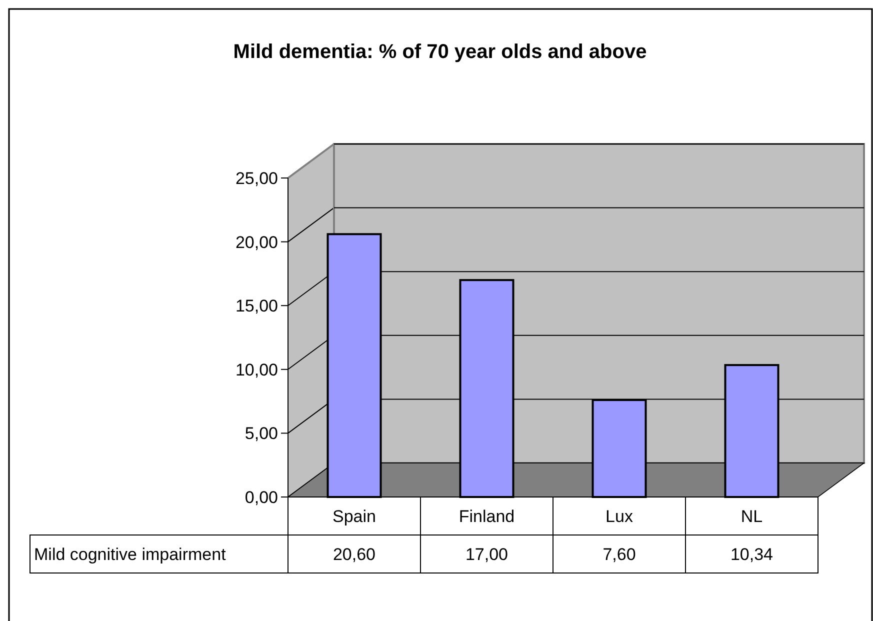  What do you see at coordinates (486, 516) in the screenshot?
I see `x-tick-label: Finland` at bounding box center [486, 516].